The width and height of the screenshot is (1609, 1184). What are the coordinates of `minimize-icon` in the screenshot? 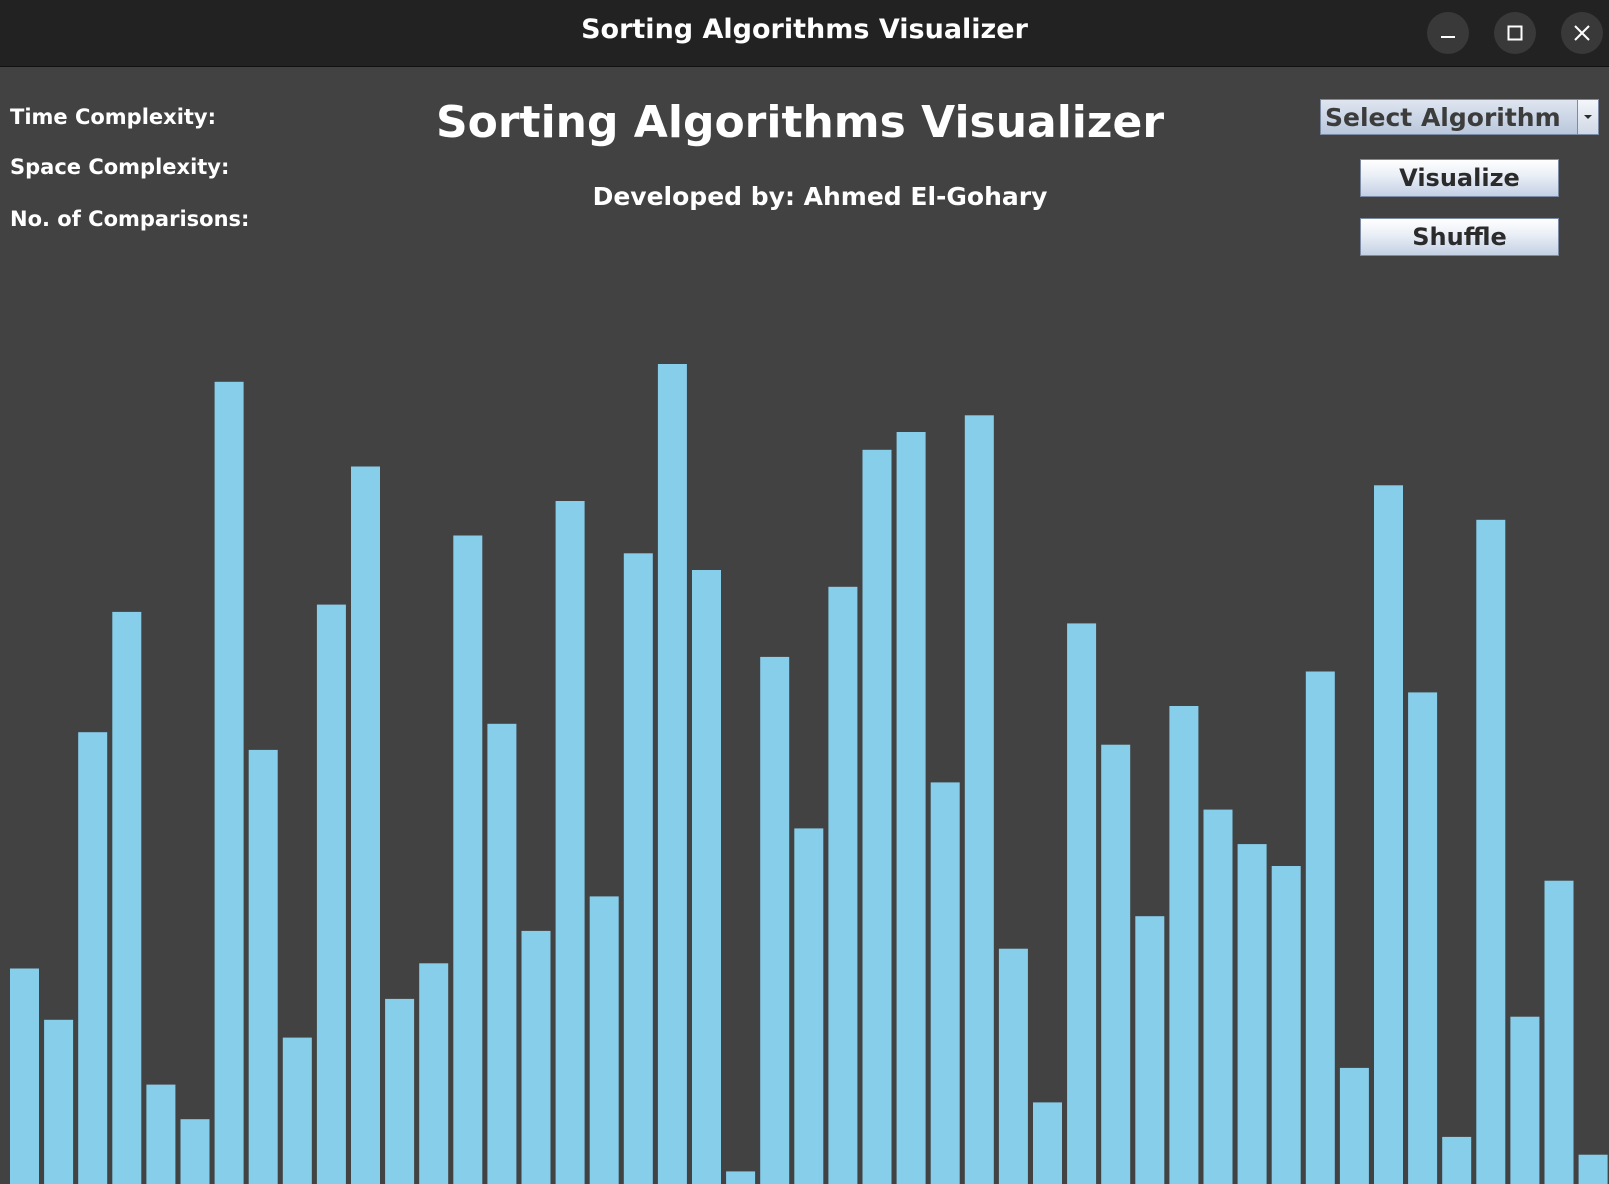 It's located at (1448, 37).